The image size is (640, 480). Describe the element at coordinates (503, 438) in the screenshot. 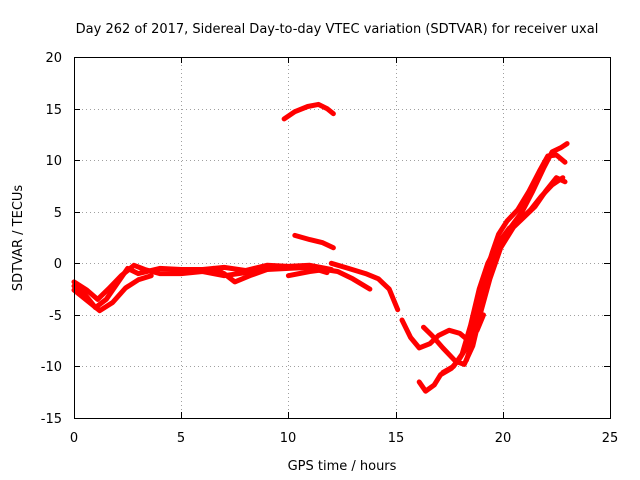

I see `x-tick-label: 20` at that location.